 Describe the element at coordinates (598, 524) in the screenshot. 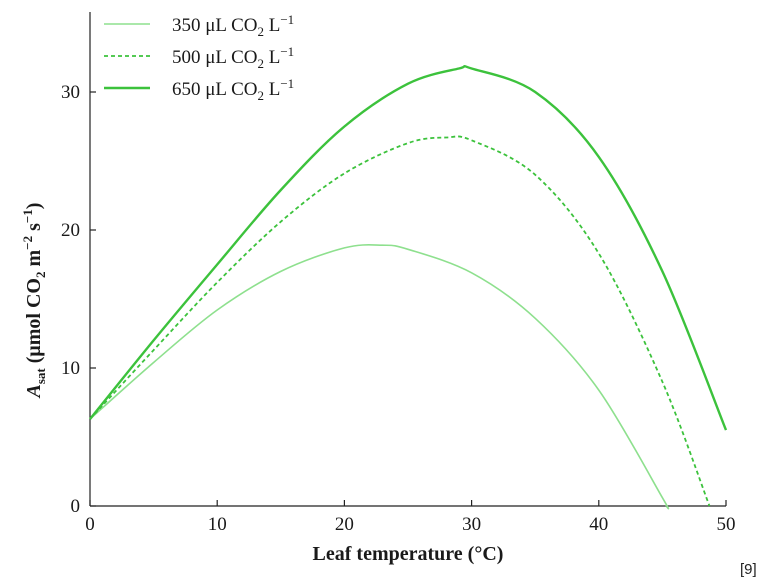

I see `x-tick-label-40: 40` at that location.